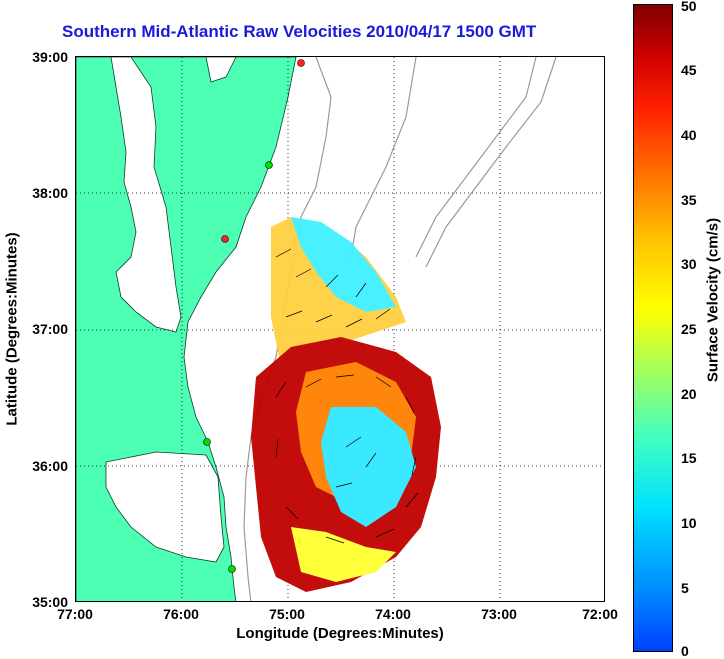 The width and height of the screenshot is (724, 659). I want to click on y-tick-label: 36:00, so click(50, 466).